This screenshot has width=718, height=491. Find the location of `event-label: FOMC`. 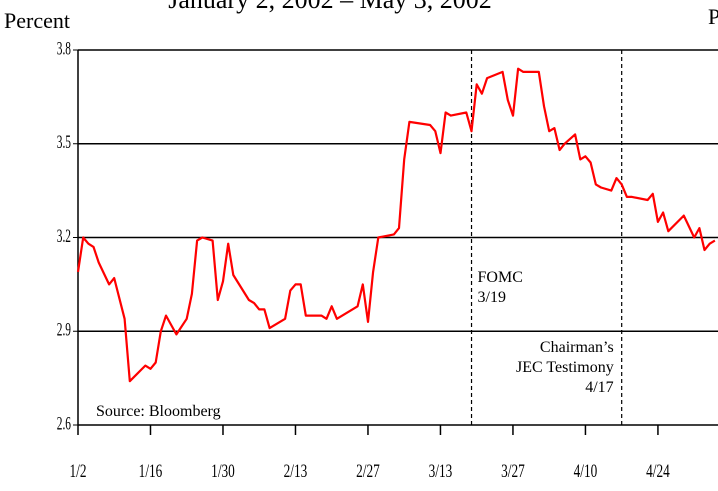

event-label: FOMC is located at coordinates (500, 277).